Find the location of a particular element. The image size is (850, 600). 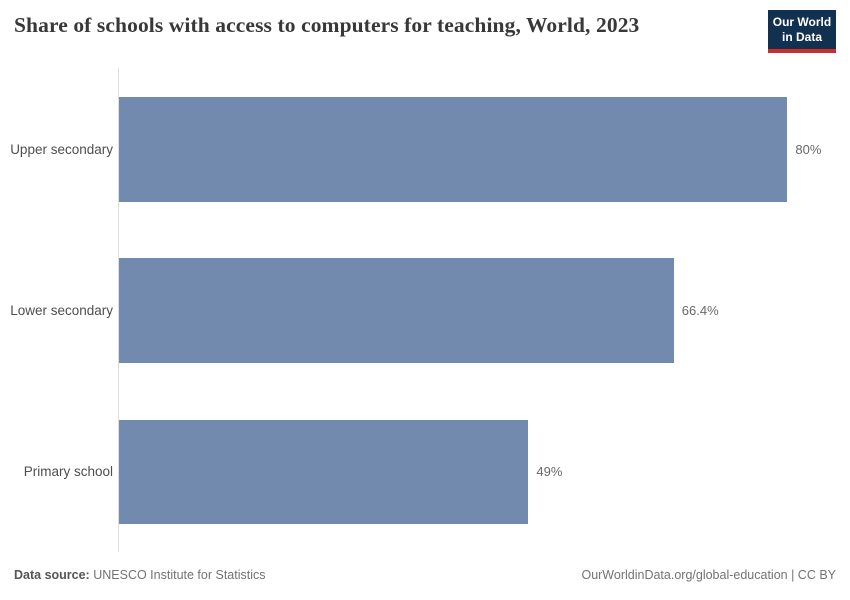

category-label: Upper secondary is located at coordinates (61, 149).